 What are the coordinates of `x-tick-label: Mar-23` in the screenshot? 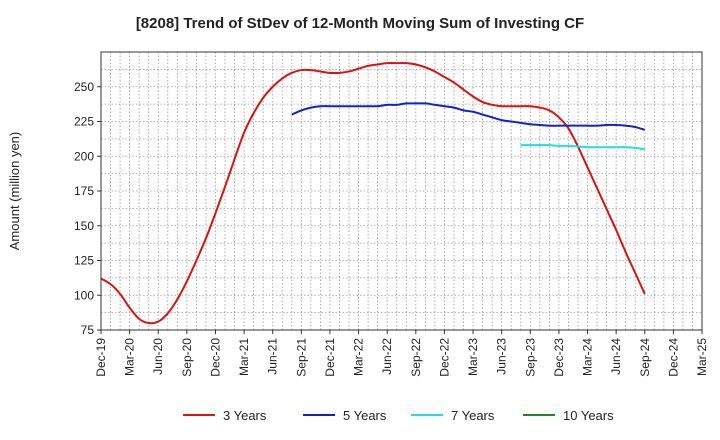 It's located at (473, 357).